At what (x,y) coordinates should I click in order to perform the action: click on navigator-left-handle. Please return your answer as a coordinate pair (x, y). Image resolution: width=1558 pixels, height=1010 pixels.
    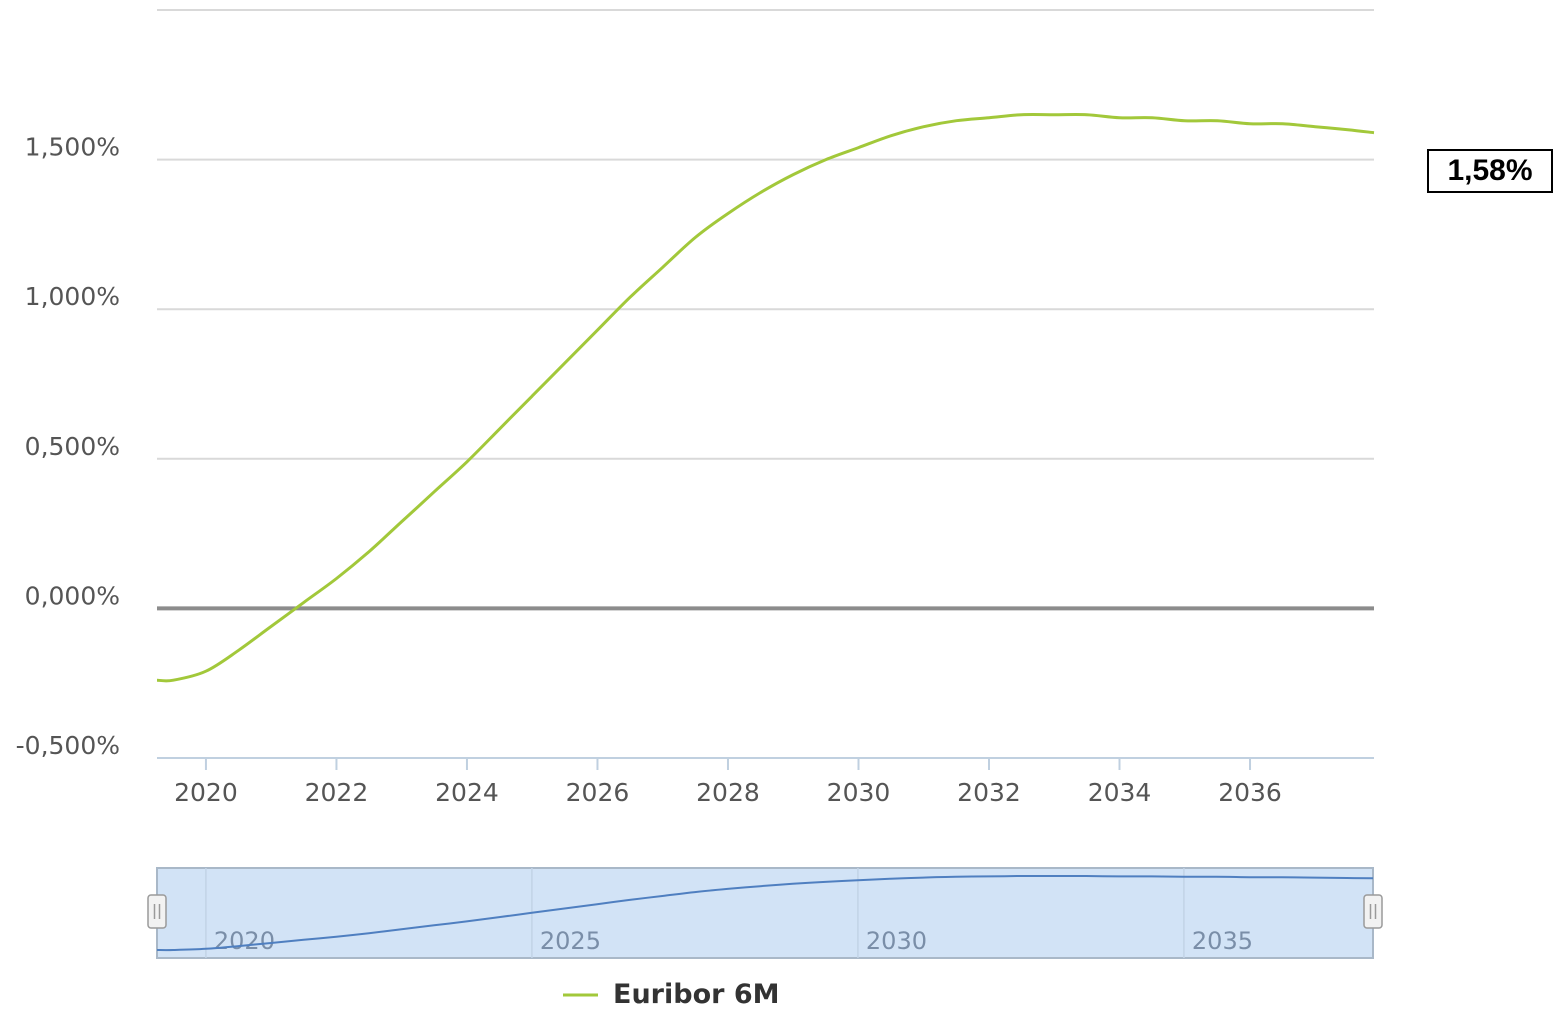
    Looking at the image, I should click on (157, 911).